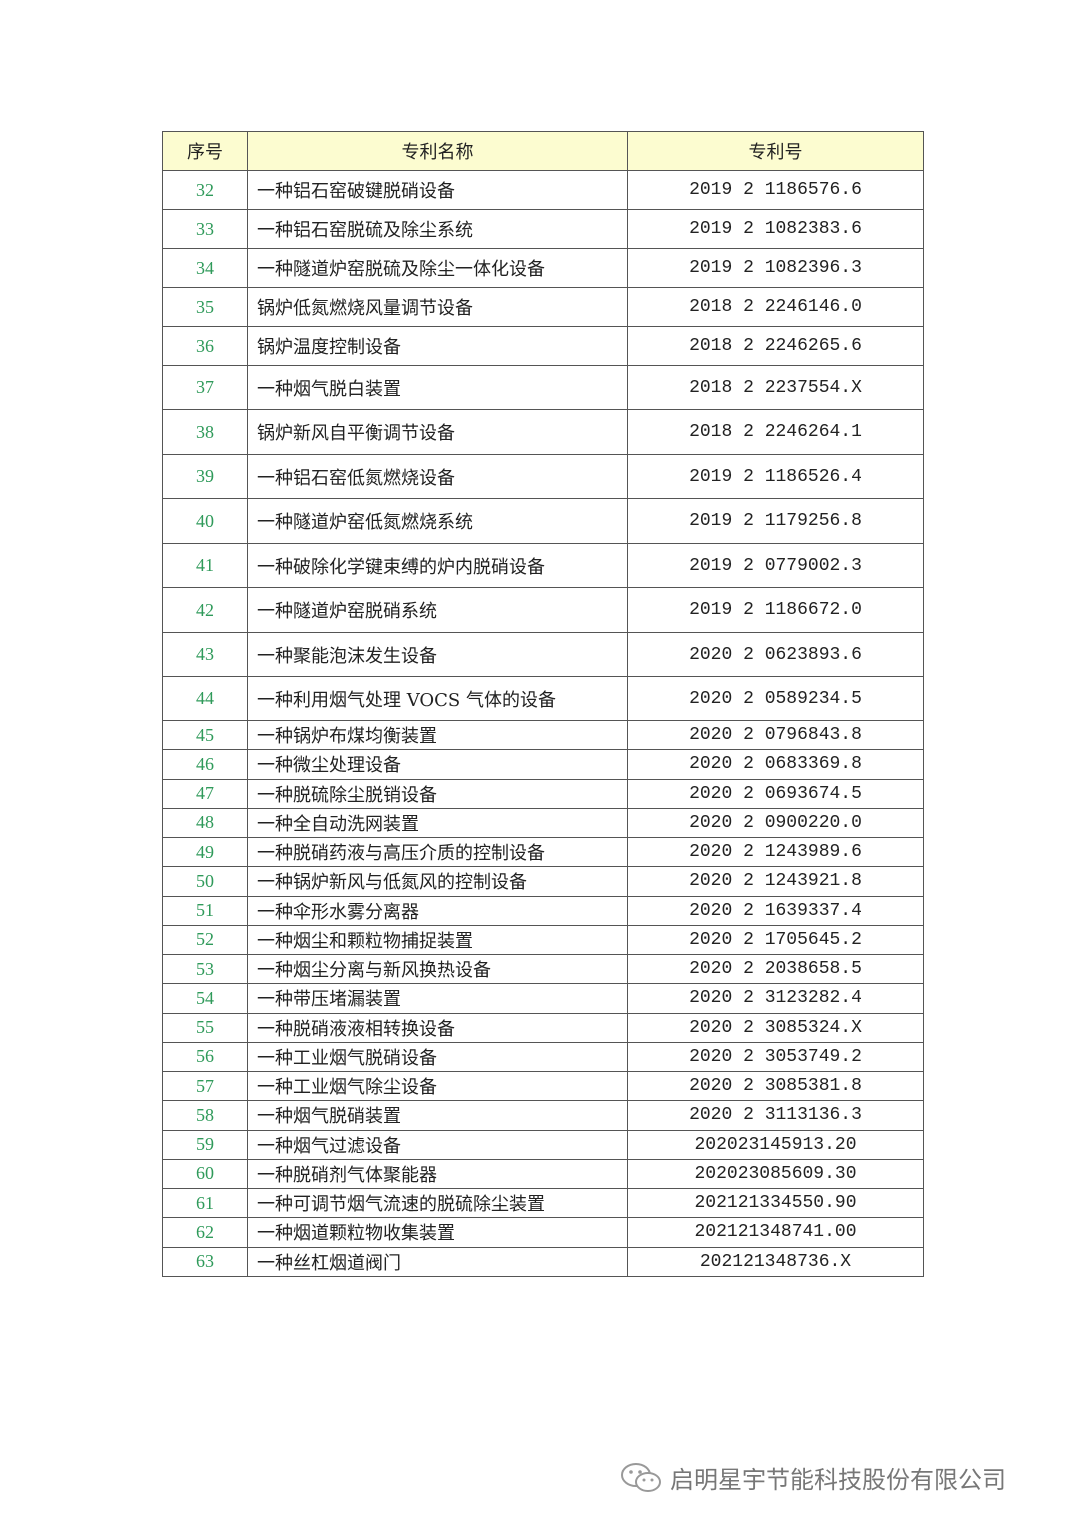 The width and height of the screenshot is (1080, 1527). What do you see at coordinates (205, 1115) in the screenshot?
I see `row-index: 58` at bounding box center [205, 1115].